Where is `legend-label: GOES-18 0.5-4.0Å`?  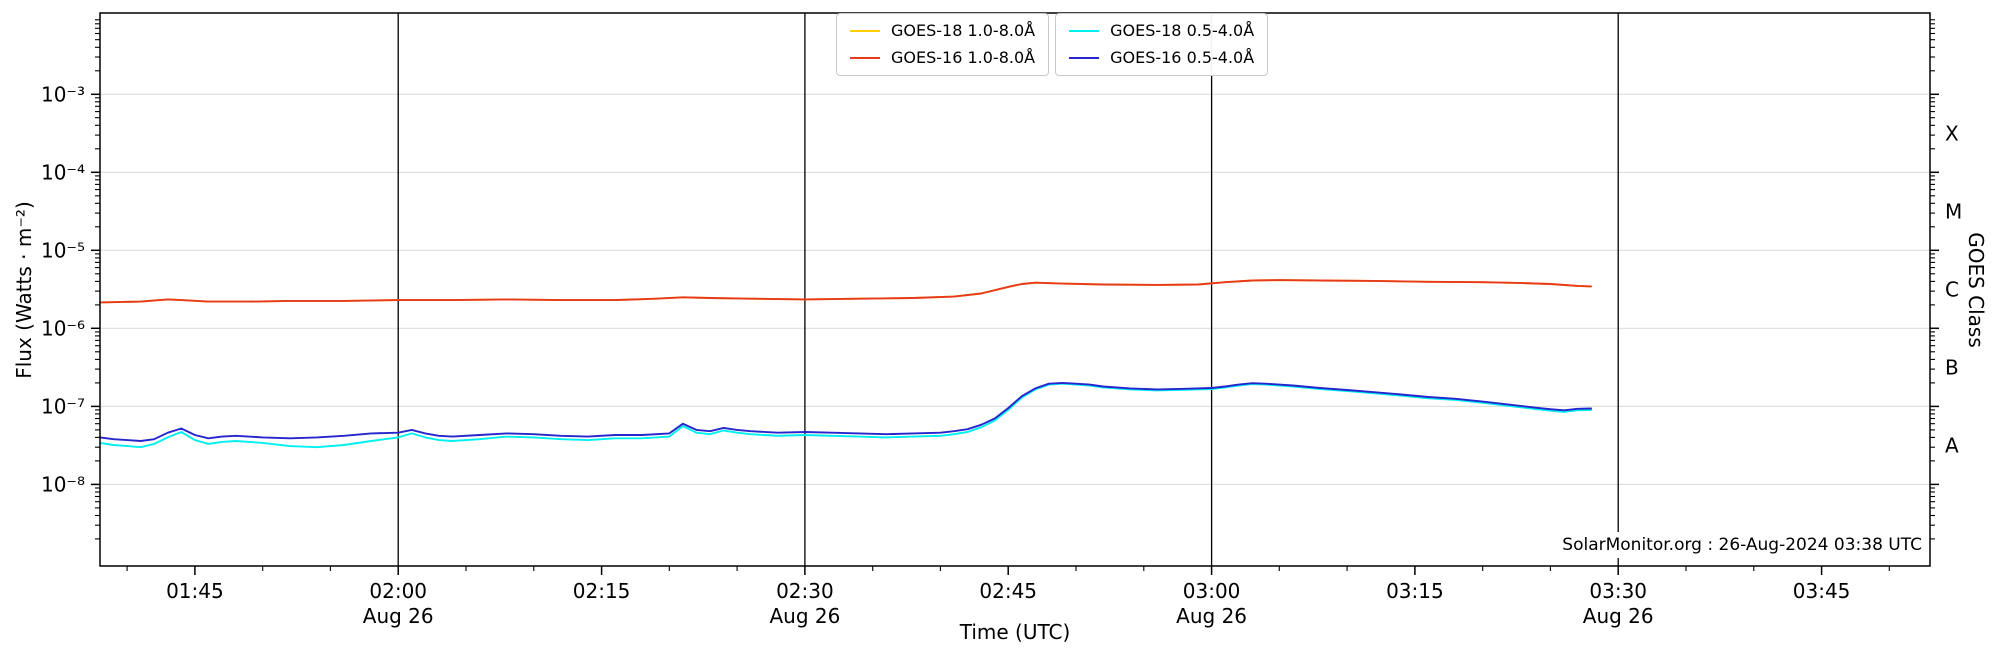
legend-label: GOES-18 0.5-4.0Å is located at coordinates (1182, 30).